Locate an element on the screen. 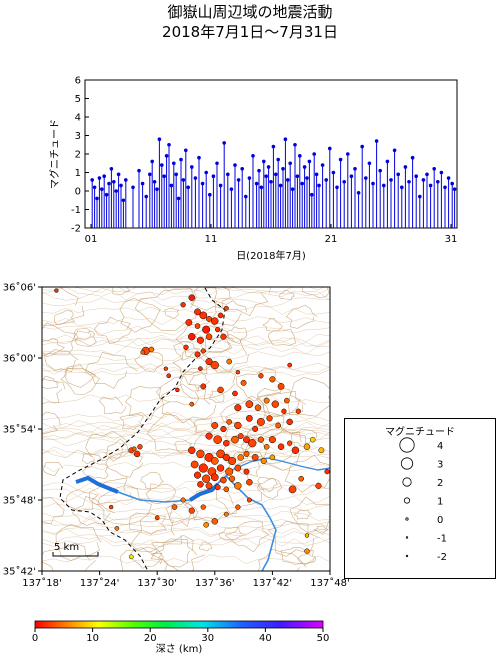 This screenshot has width=500, height=657. colorbar-label: 深さ (km) is located at coordinates (179, 649).